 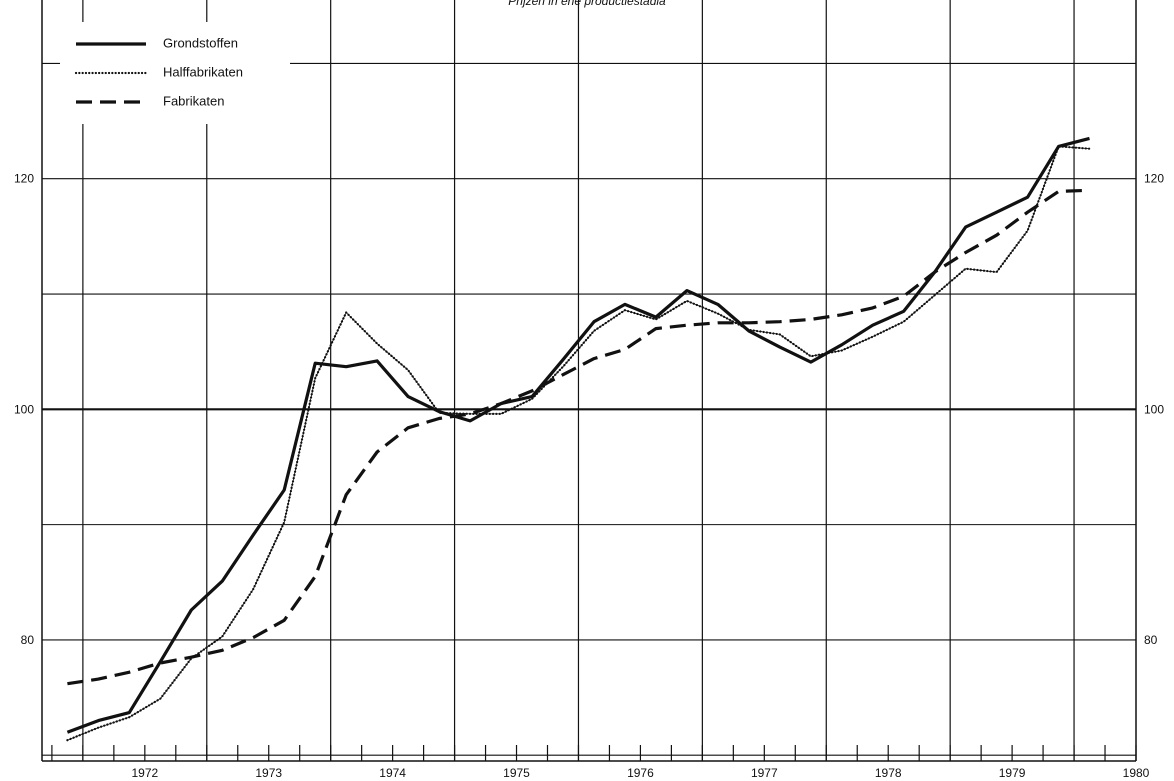 I want to click on y-tick-label-left: 80, so click(x=28, y=640).